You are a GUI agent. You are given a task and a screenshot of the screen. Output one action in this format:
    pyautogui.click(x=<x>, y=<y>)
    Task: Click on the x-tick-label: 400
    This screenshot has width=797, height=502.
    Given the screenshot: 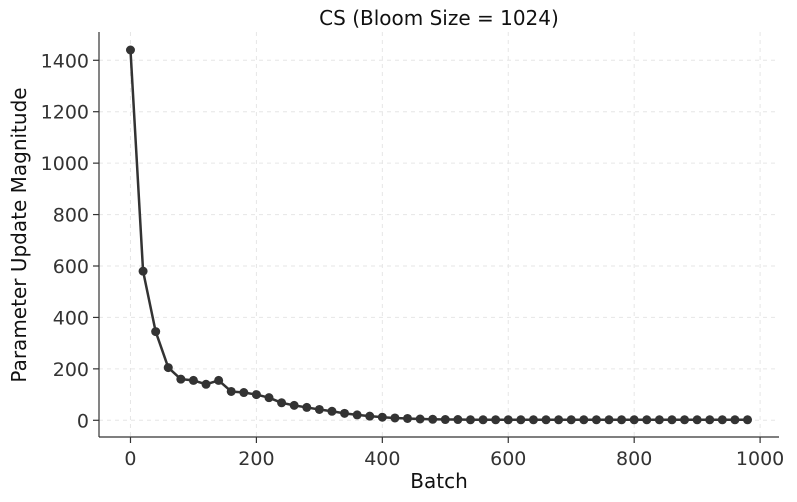 What is the action you would take?
    pyautogui.click(x=382, y=459)
    